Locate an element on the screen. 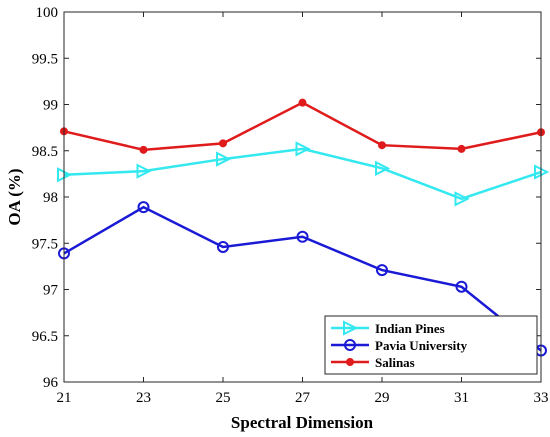 This screenshot has width=550, height=437. legend: Indian Pines Pavia University Salinas is located at coordinates (431, 345).